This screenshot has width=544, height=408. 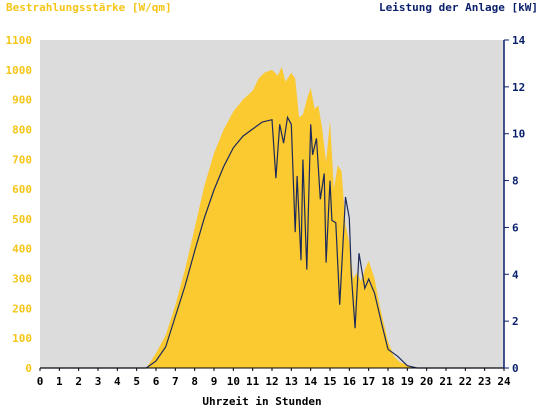 What do you see at coordinates (387, 381) in the screenshot?
I see `x-tick-label: 18` at bounding box center [387, 381].